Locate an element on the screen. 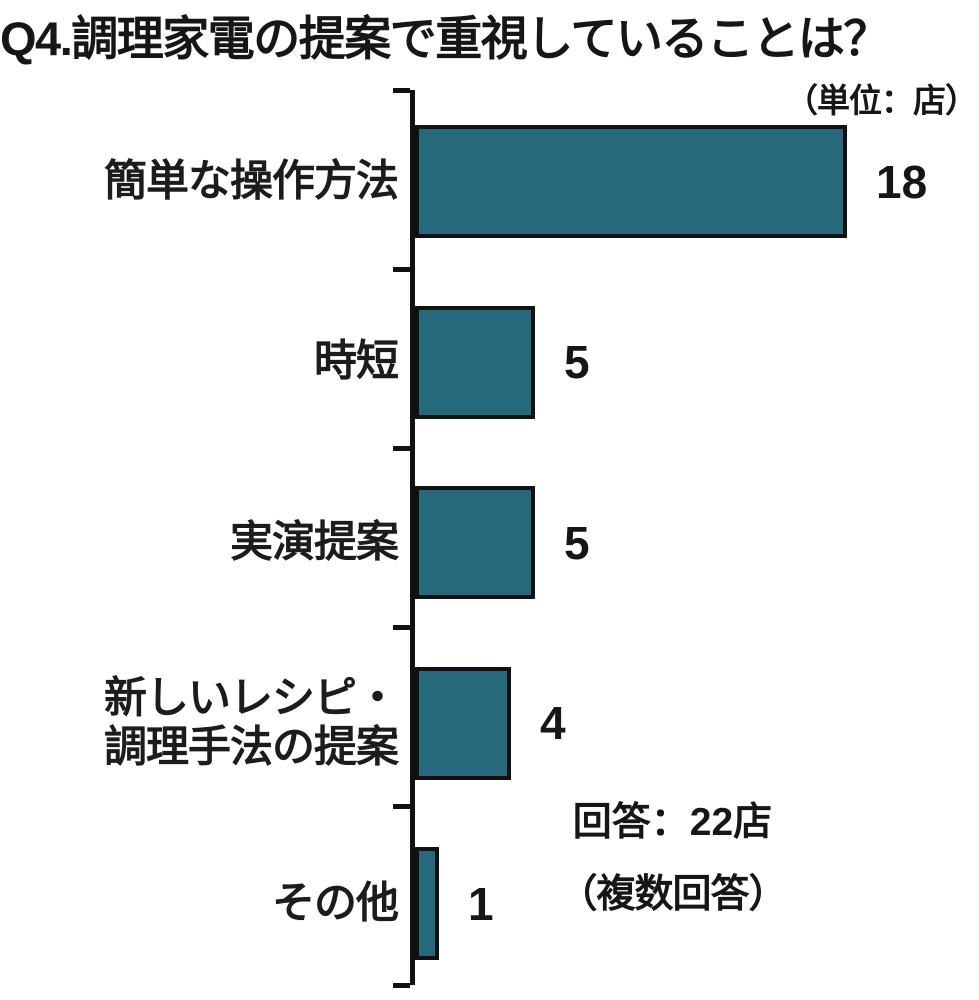  category-label: 簡単な操作方法 is located at coordinates (251, 181).